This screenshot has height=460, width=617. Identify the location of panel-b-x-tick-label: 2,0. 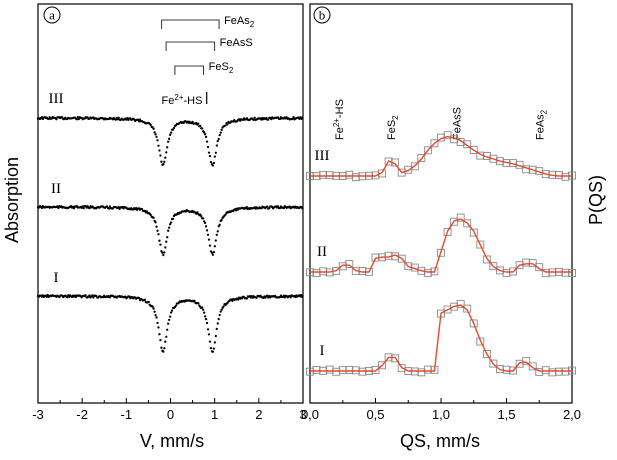
(572, 414).